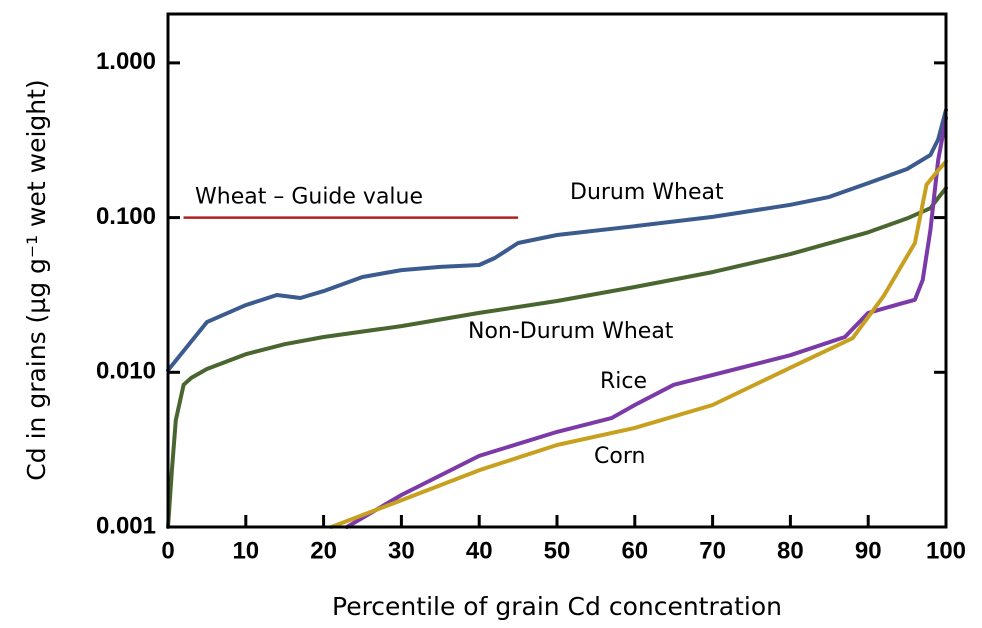 The height and width of the screenshot is (628, 982). Describe the element at coordinates (571, 331) in the screenshot. I see `series-label: Non-Durum Wheat` at that location.